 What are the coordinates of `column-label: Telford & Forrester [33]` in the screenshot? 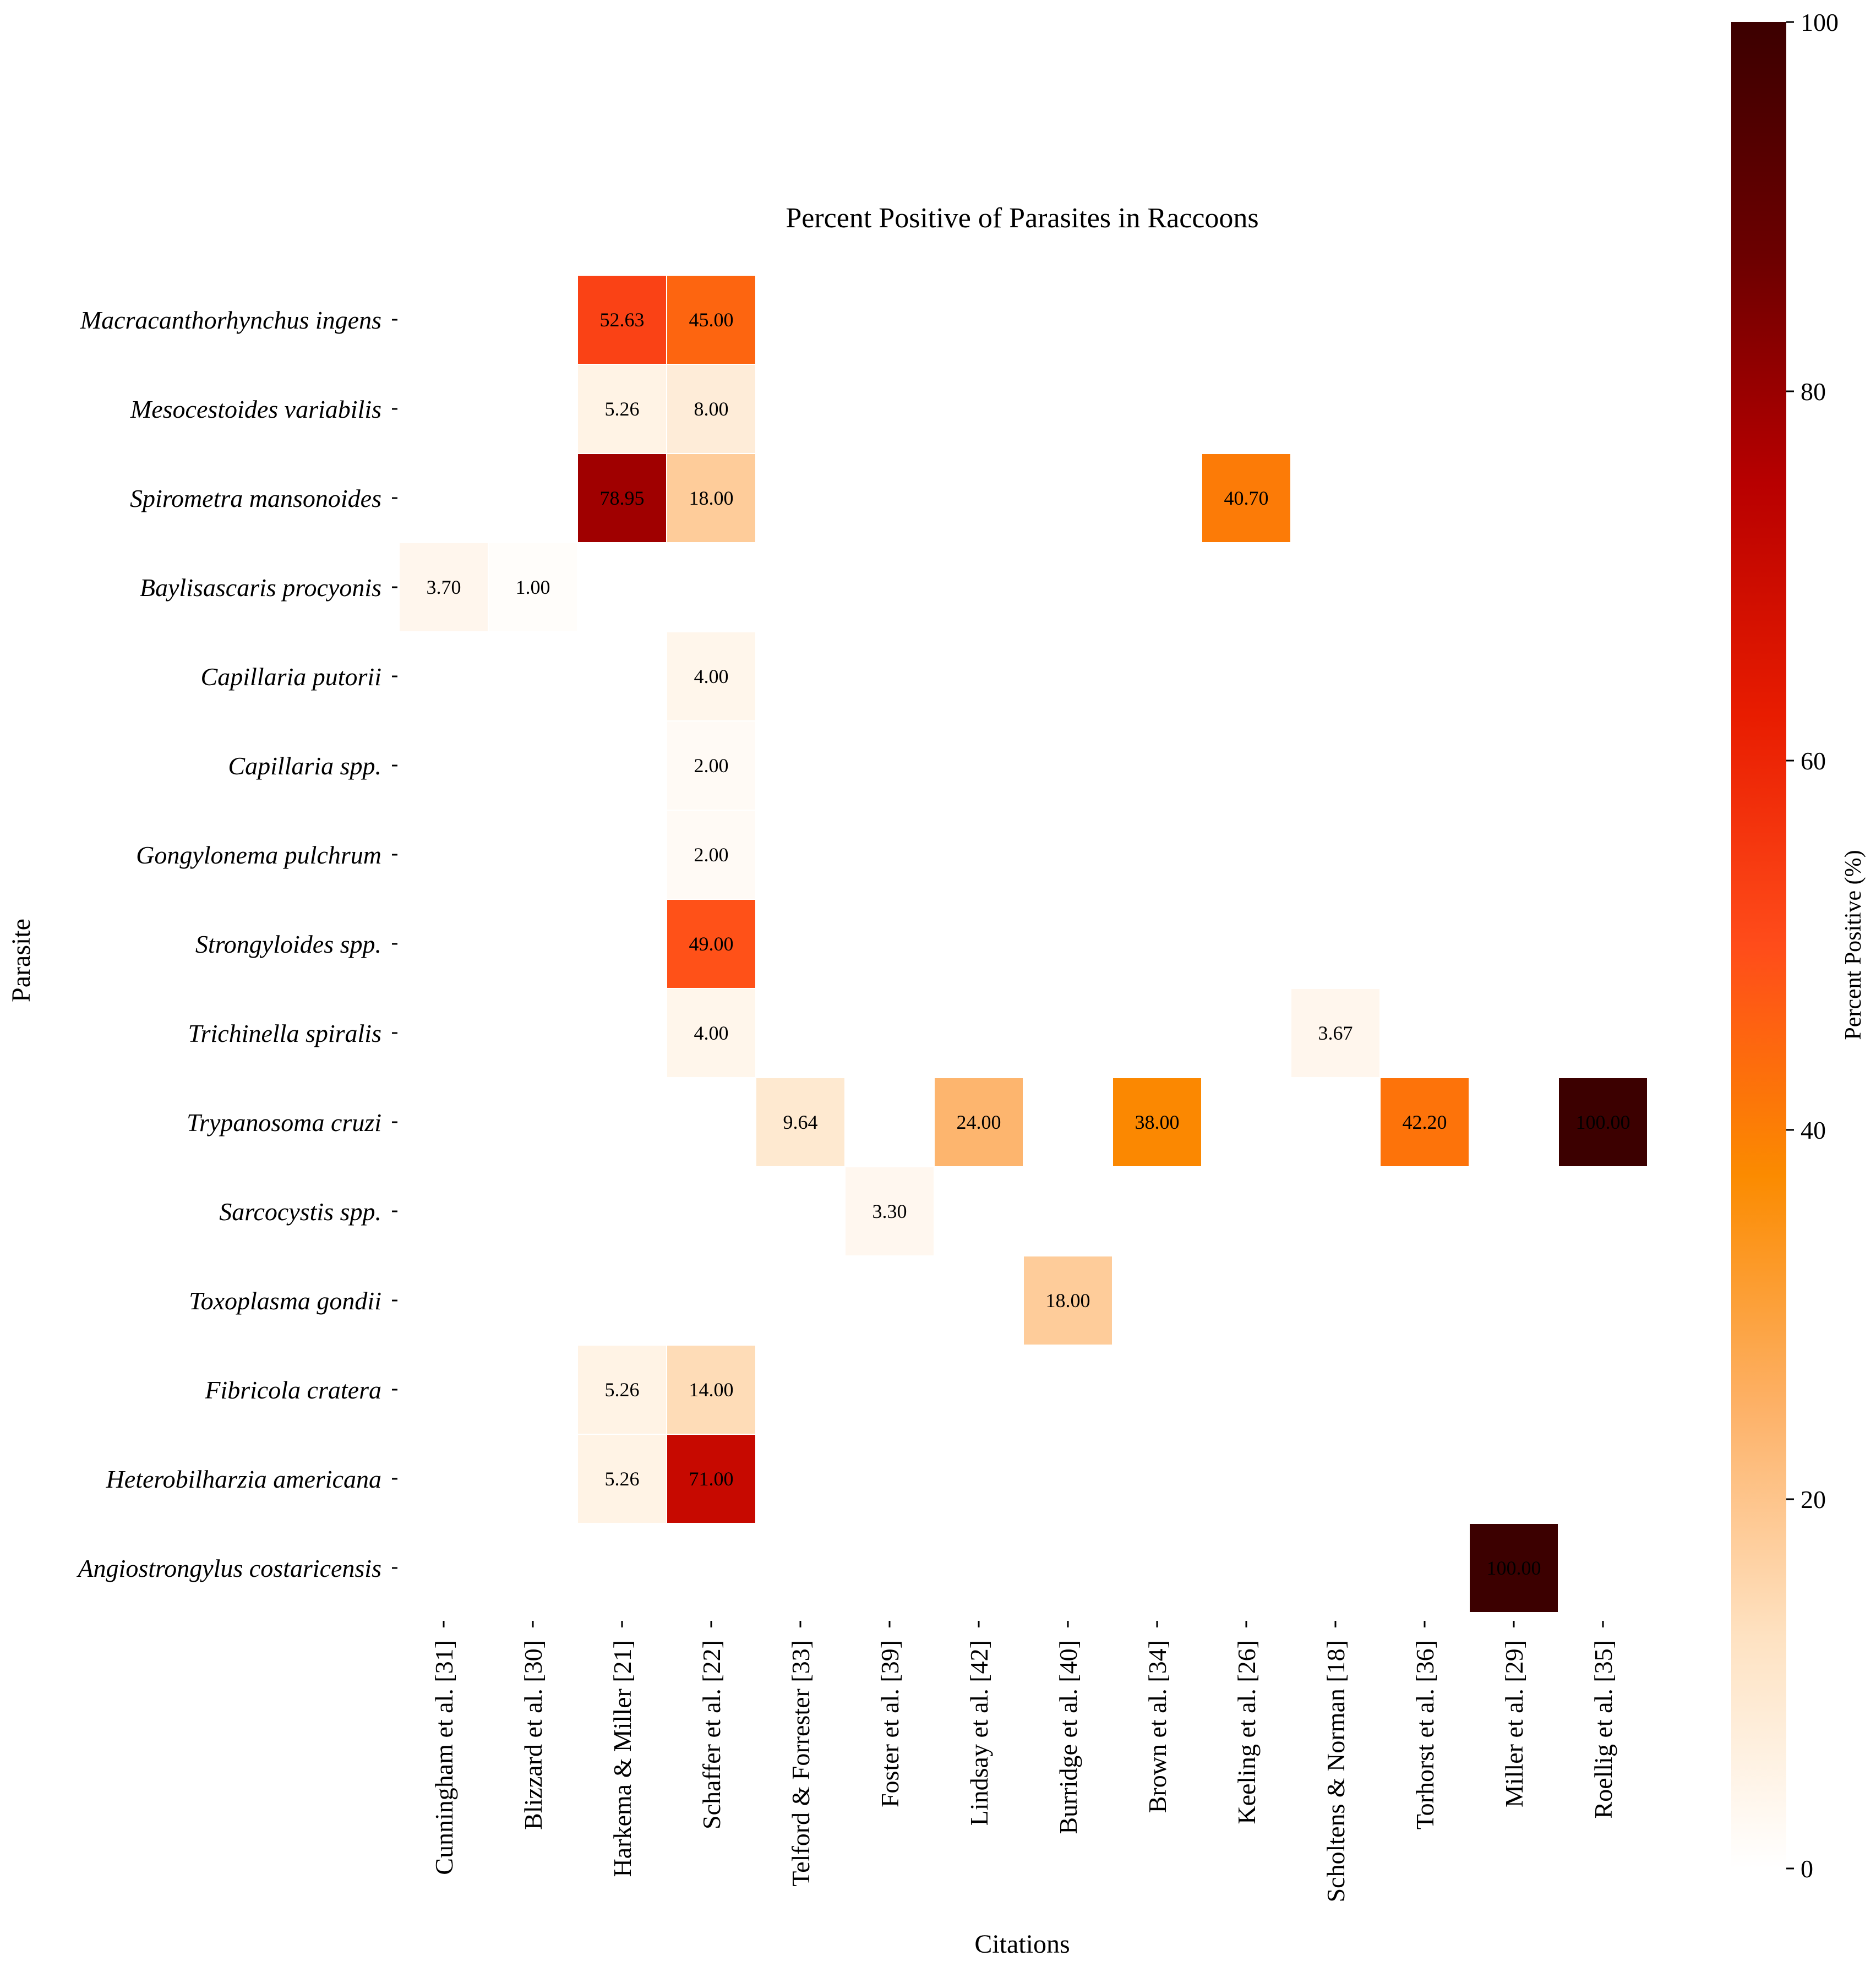 It's located at (801, 1764).